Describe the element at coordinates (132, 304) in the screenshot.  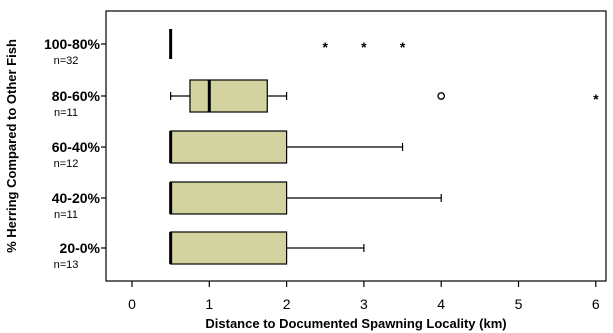
I see `x-tick-label: 0` at that location.